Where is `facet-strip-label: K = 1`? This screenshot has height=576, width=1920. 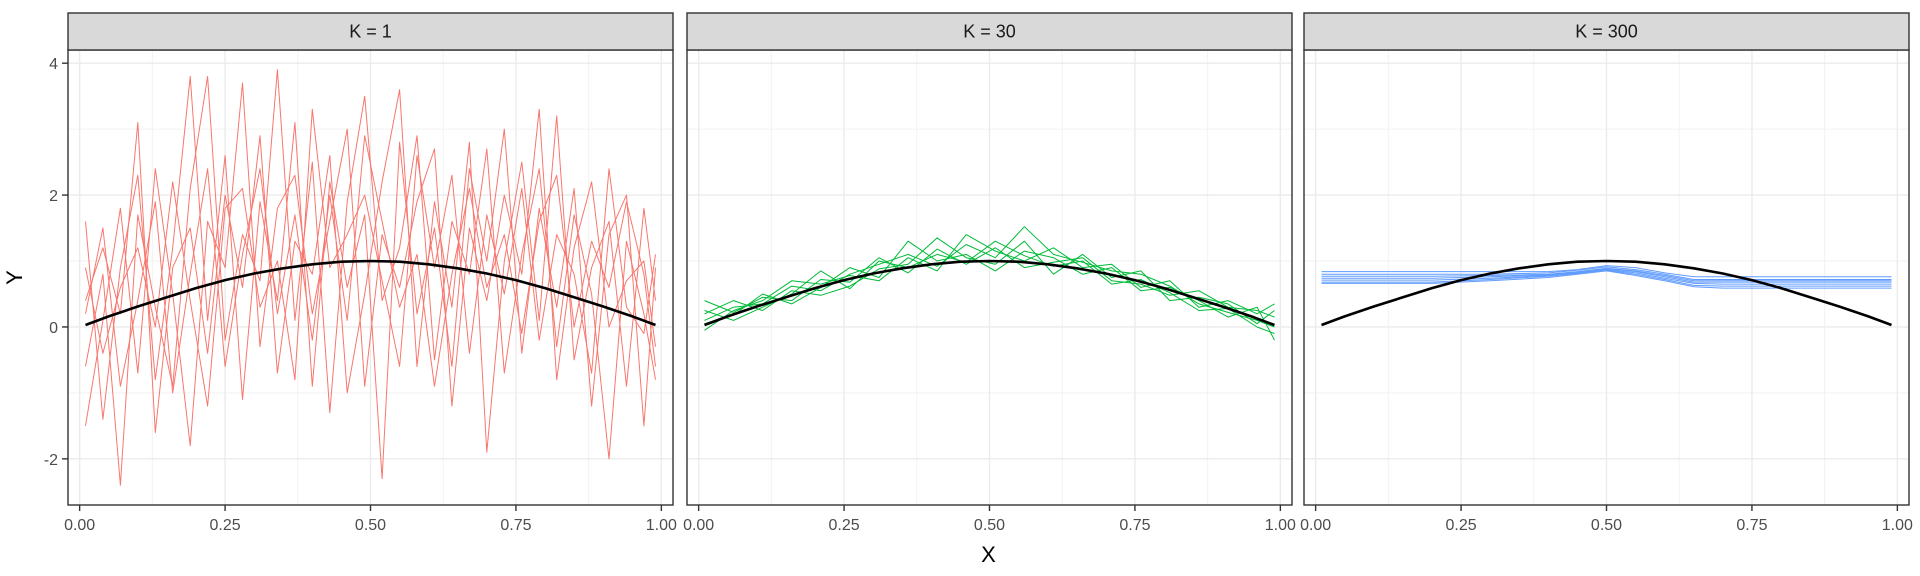
facet-strip-label: K = 1 is located at coordinates (370, 32).